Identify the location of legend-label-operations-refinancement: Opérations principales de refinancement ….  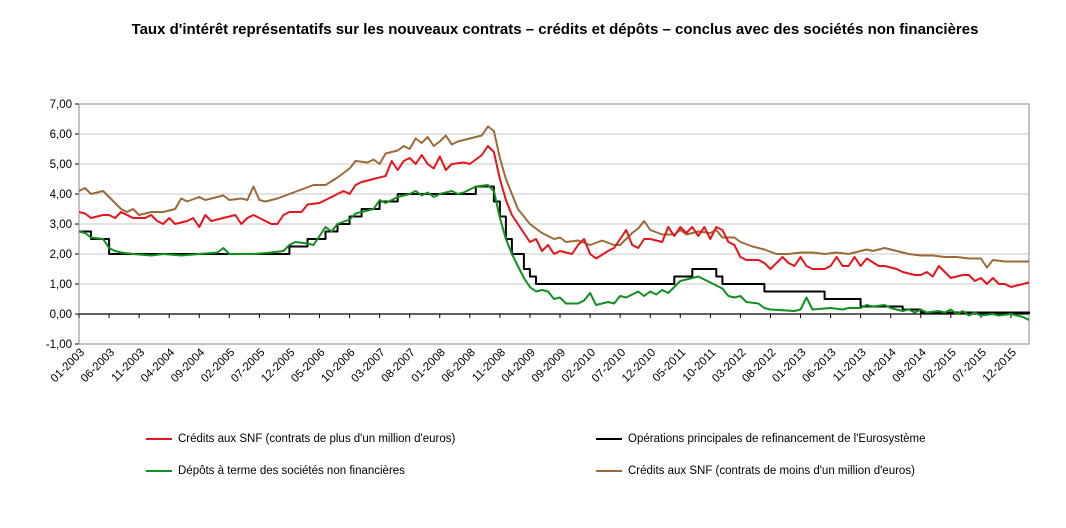
(777, 439).